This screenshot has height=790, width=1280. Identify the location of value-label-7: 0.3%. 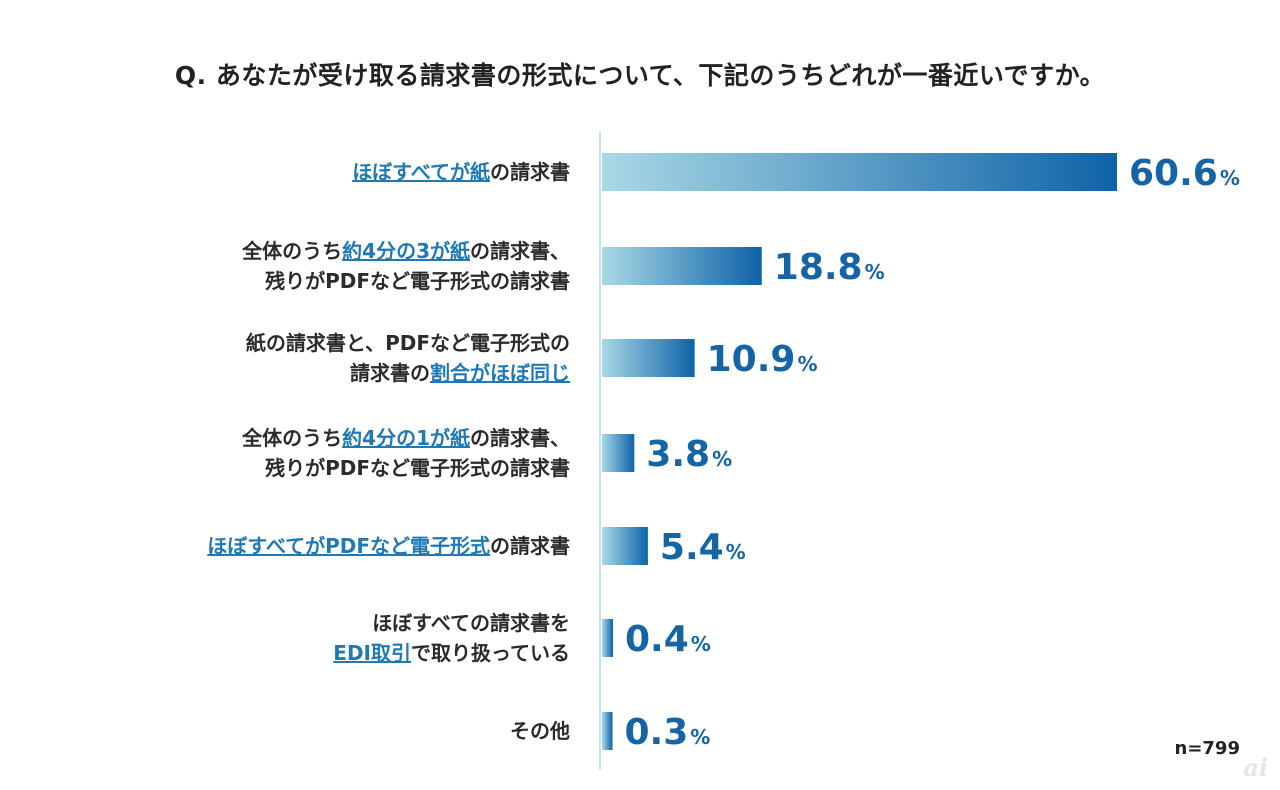
(668, 732).